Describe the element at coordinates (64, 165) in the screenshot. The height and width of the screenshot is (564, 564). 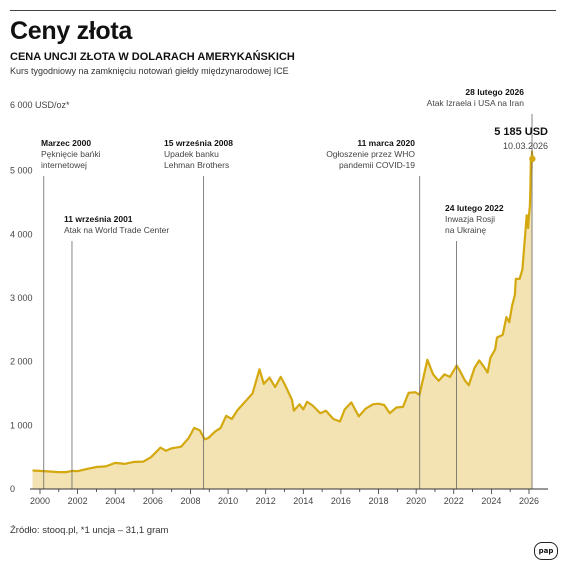
I see `event-text-marzec-2000-1: internetowej` at that location.